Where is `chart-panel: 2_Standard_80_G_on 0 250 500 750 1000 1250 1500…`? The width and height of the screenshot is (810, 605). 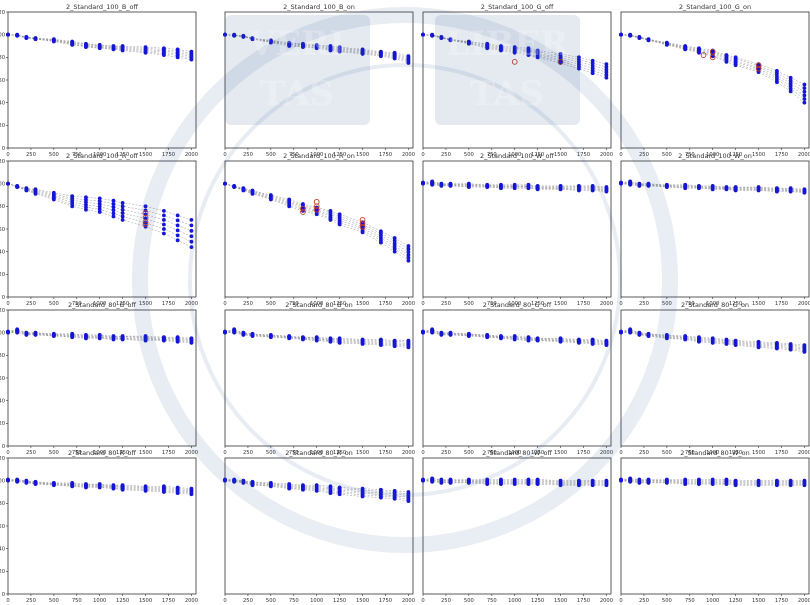 chart-panel: 2_Standard_80_G_on 0 250 500 750 1000 1250 1500… is located at coordinates (714, 378).